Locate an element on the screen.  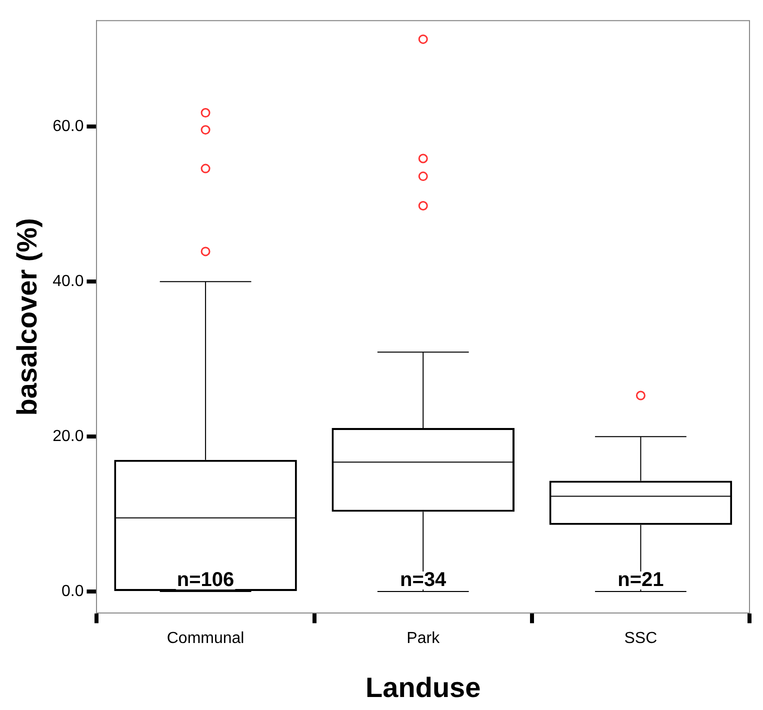
x-tick-label: Communal is located at coordinates (205, 639).